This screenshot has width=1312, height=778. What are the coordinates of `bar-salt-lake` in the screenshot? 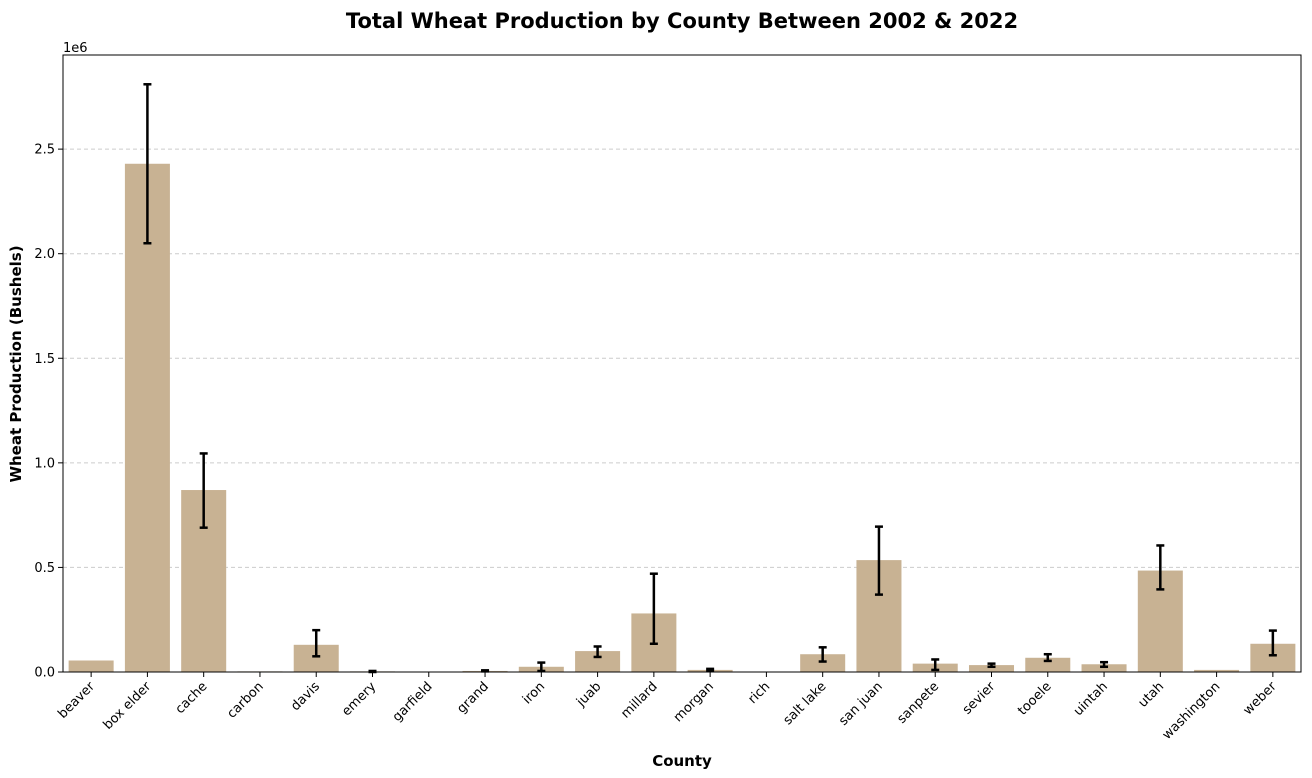 It's located at (823, 663).